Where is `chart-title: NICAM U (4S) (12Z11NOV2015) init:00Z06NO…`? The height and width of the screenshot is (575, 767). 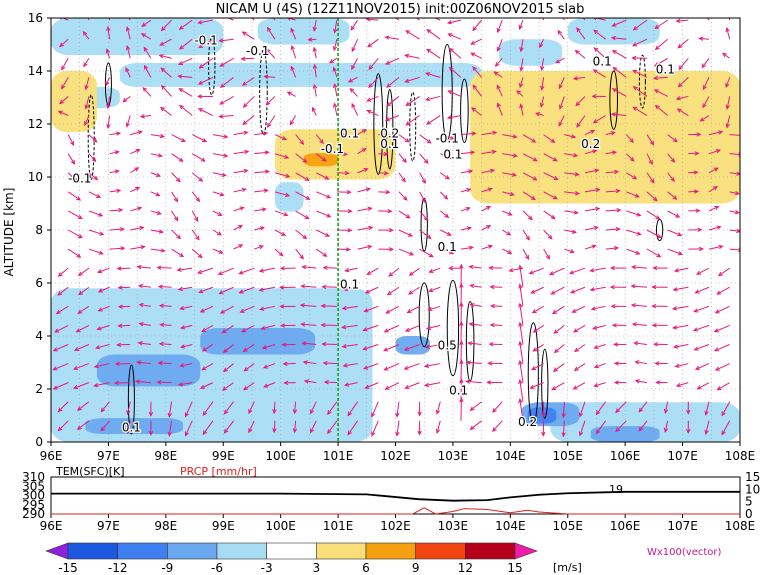 chart-title: NICAM U (4S) (12Z11NOV2015) init:00Z06NO… is located at coordinates (400, 9).